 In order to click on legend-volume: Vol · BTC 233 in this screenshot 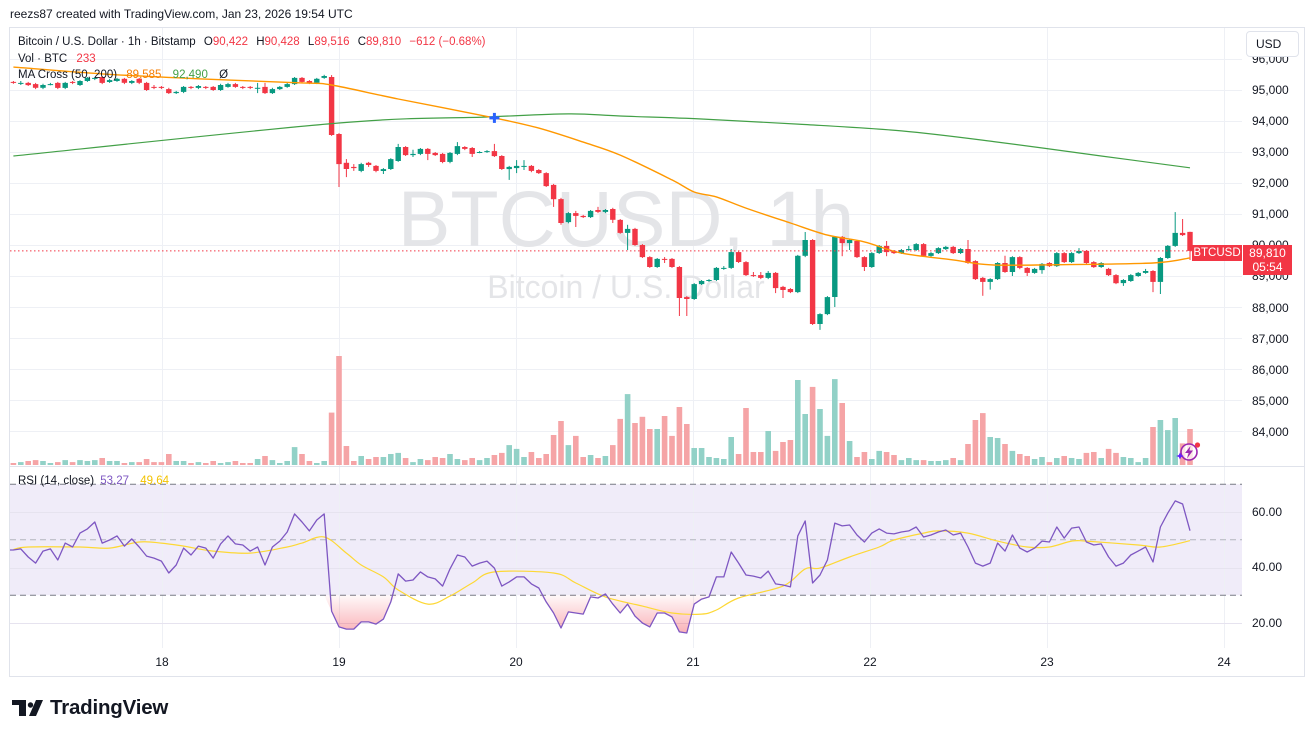, I will do `click(57, 59)`.